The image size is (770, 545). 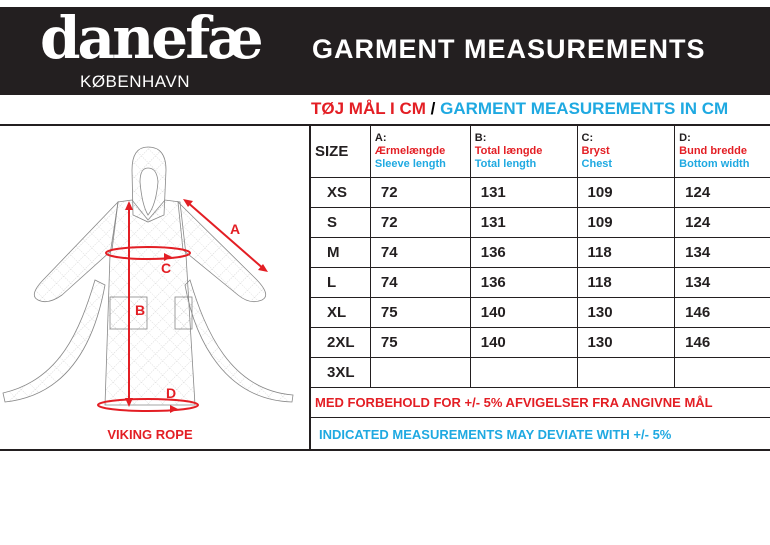 What do you see at coordinates (340, 312) in the screenshot?
I see `size-cell: XL` at bounding box center [340, 312].